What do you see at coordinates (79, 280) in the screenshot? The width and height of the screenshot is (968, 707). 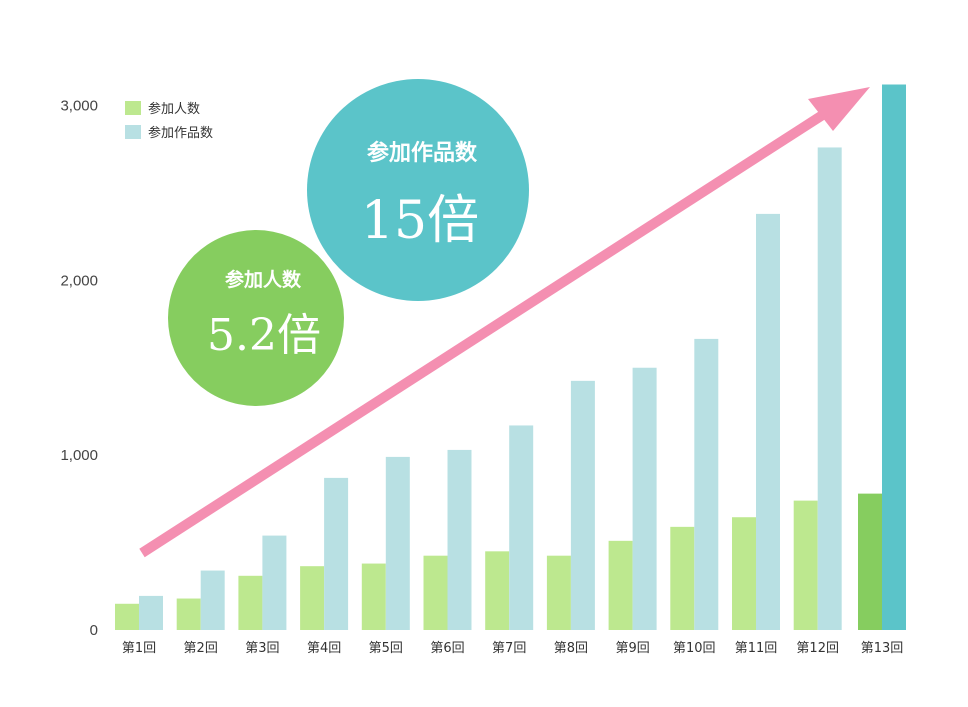 I see `y-tick-label: 2,000` at bounding box center [79, 280].